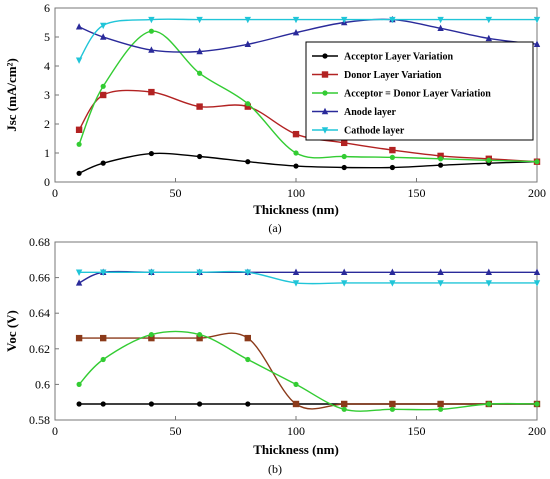  Describe the element at coordinates (39, 242) in the screenshot. I see `y-tick-label: 0.68` at that location.